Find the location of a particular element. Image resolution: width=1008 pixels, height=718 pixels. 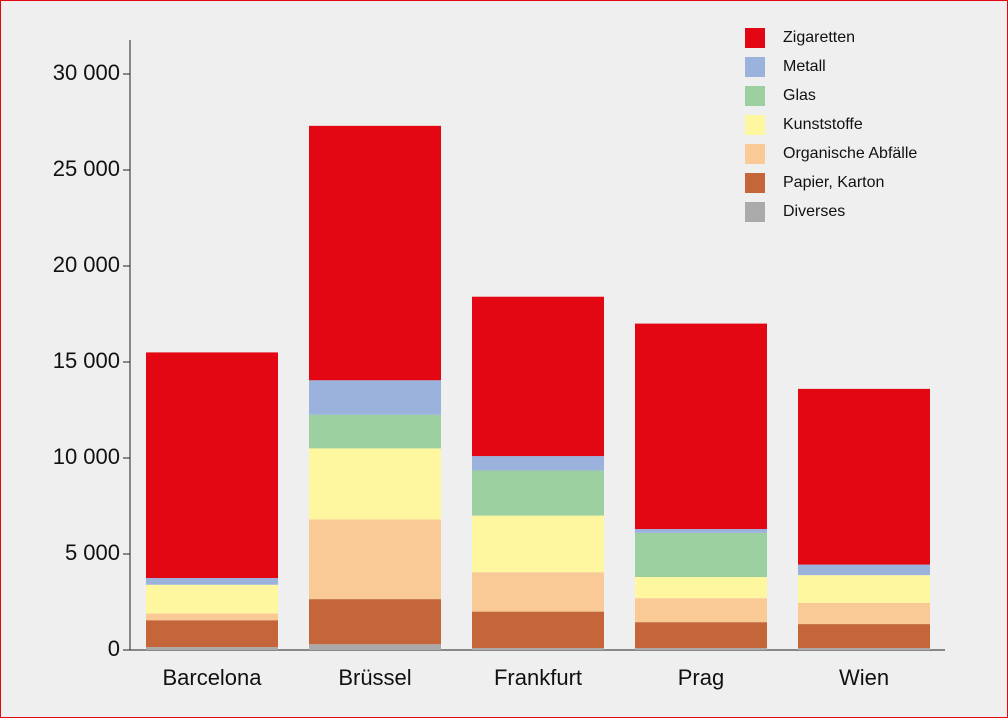

y-tick-label: 20 000 is located at coordinates (86, 264).